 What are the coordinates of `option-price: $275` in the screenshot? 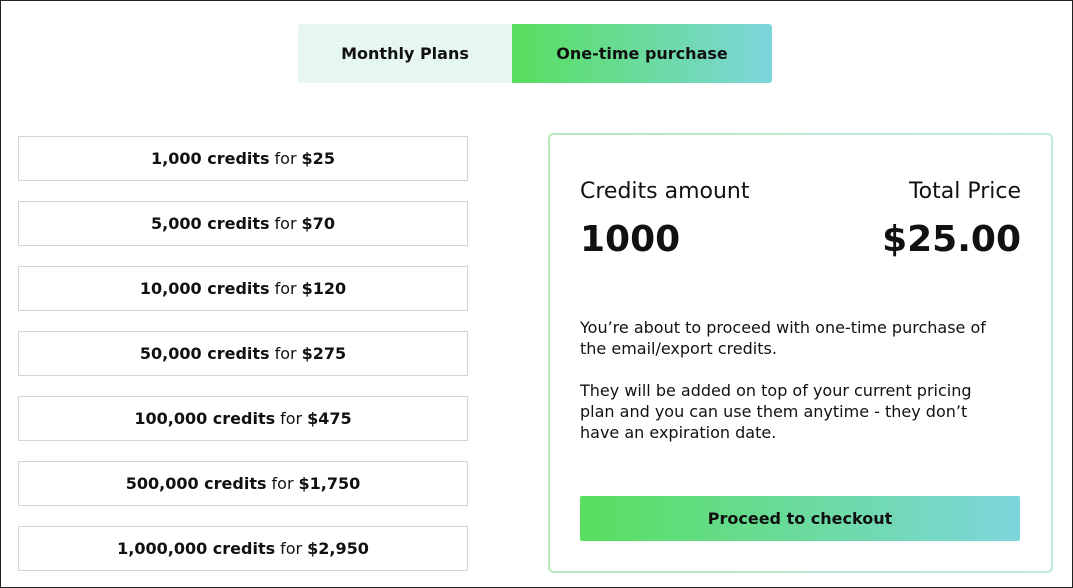 It's located at (324, 353).